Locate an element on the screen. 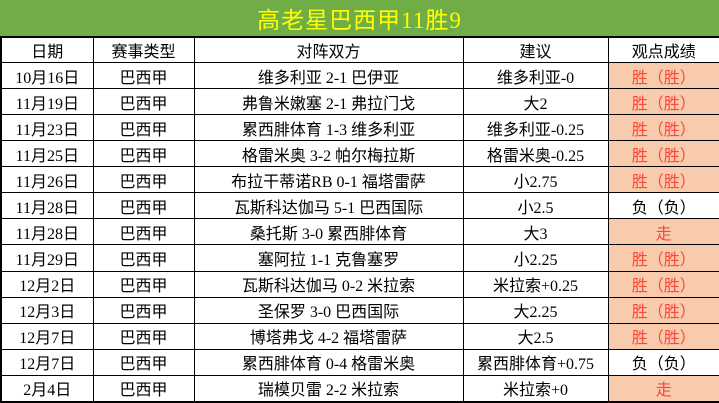 This screenshot has width=719, height=403. cell-suggestion: 累西腓体育+0.75 is located at coordinates (535, 362).